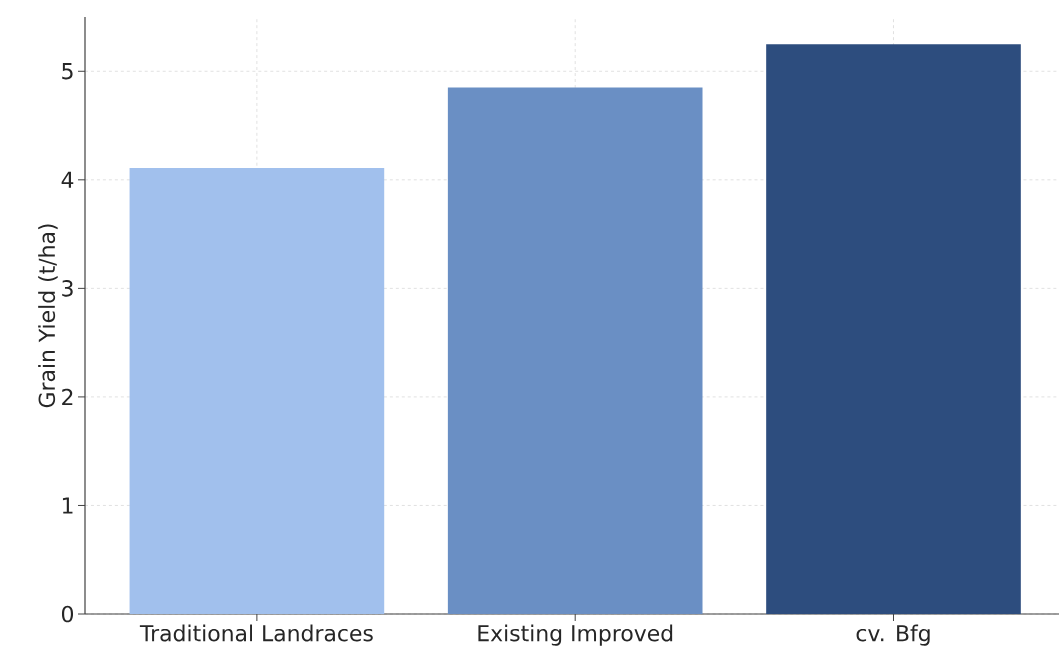  I want to click on y-axis-title: Grain Yield (t/ha), so click(48, 316).